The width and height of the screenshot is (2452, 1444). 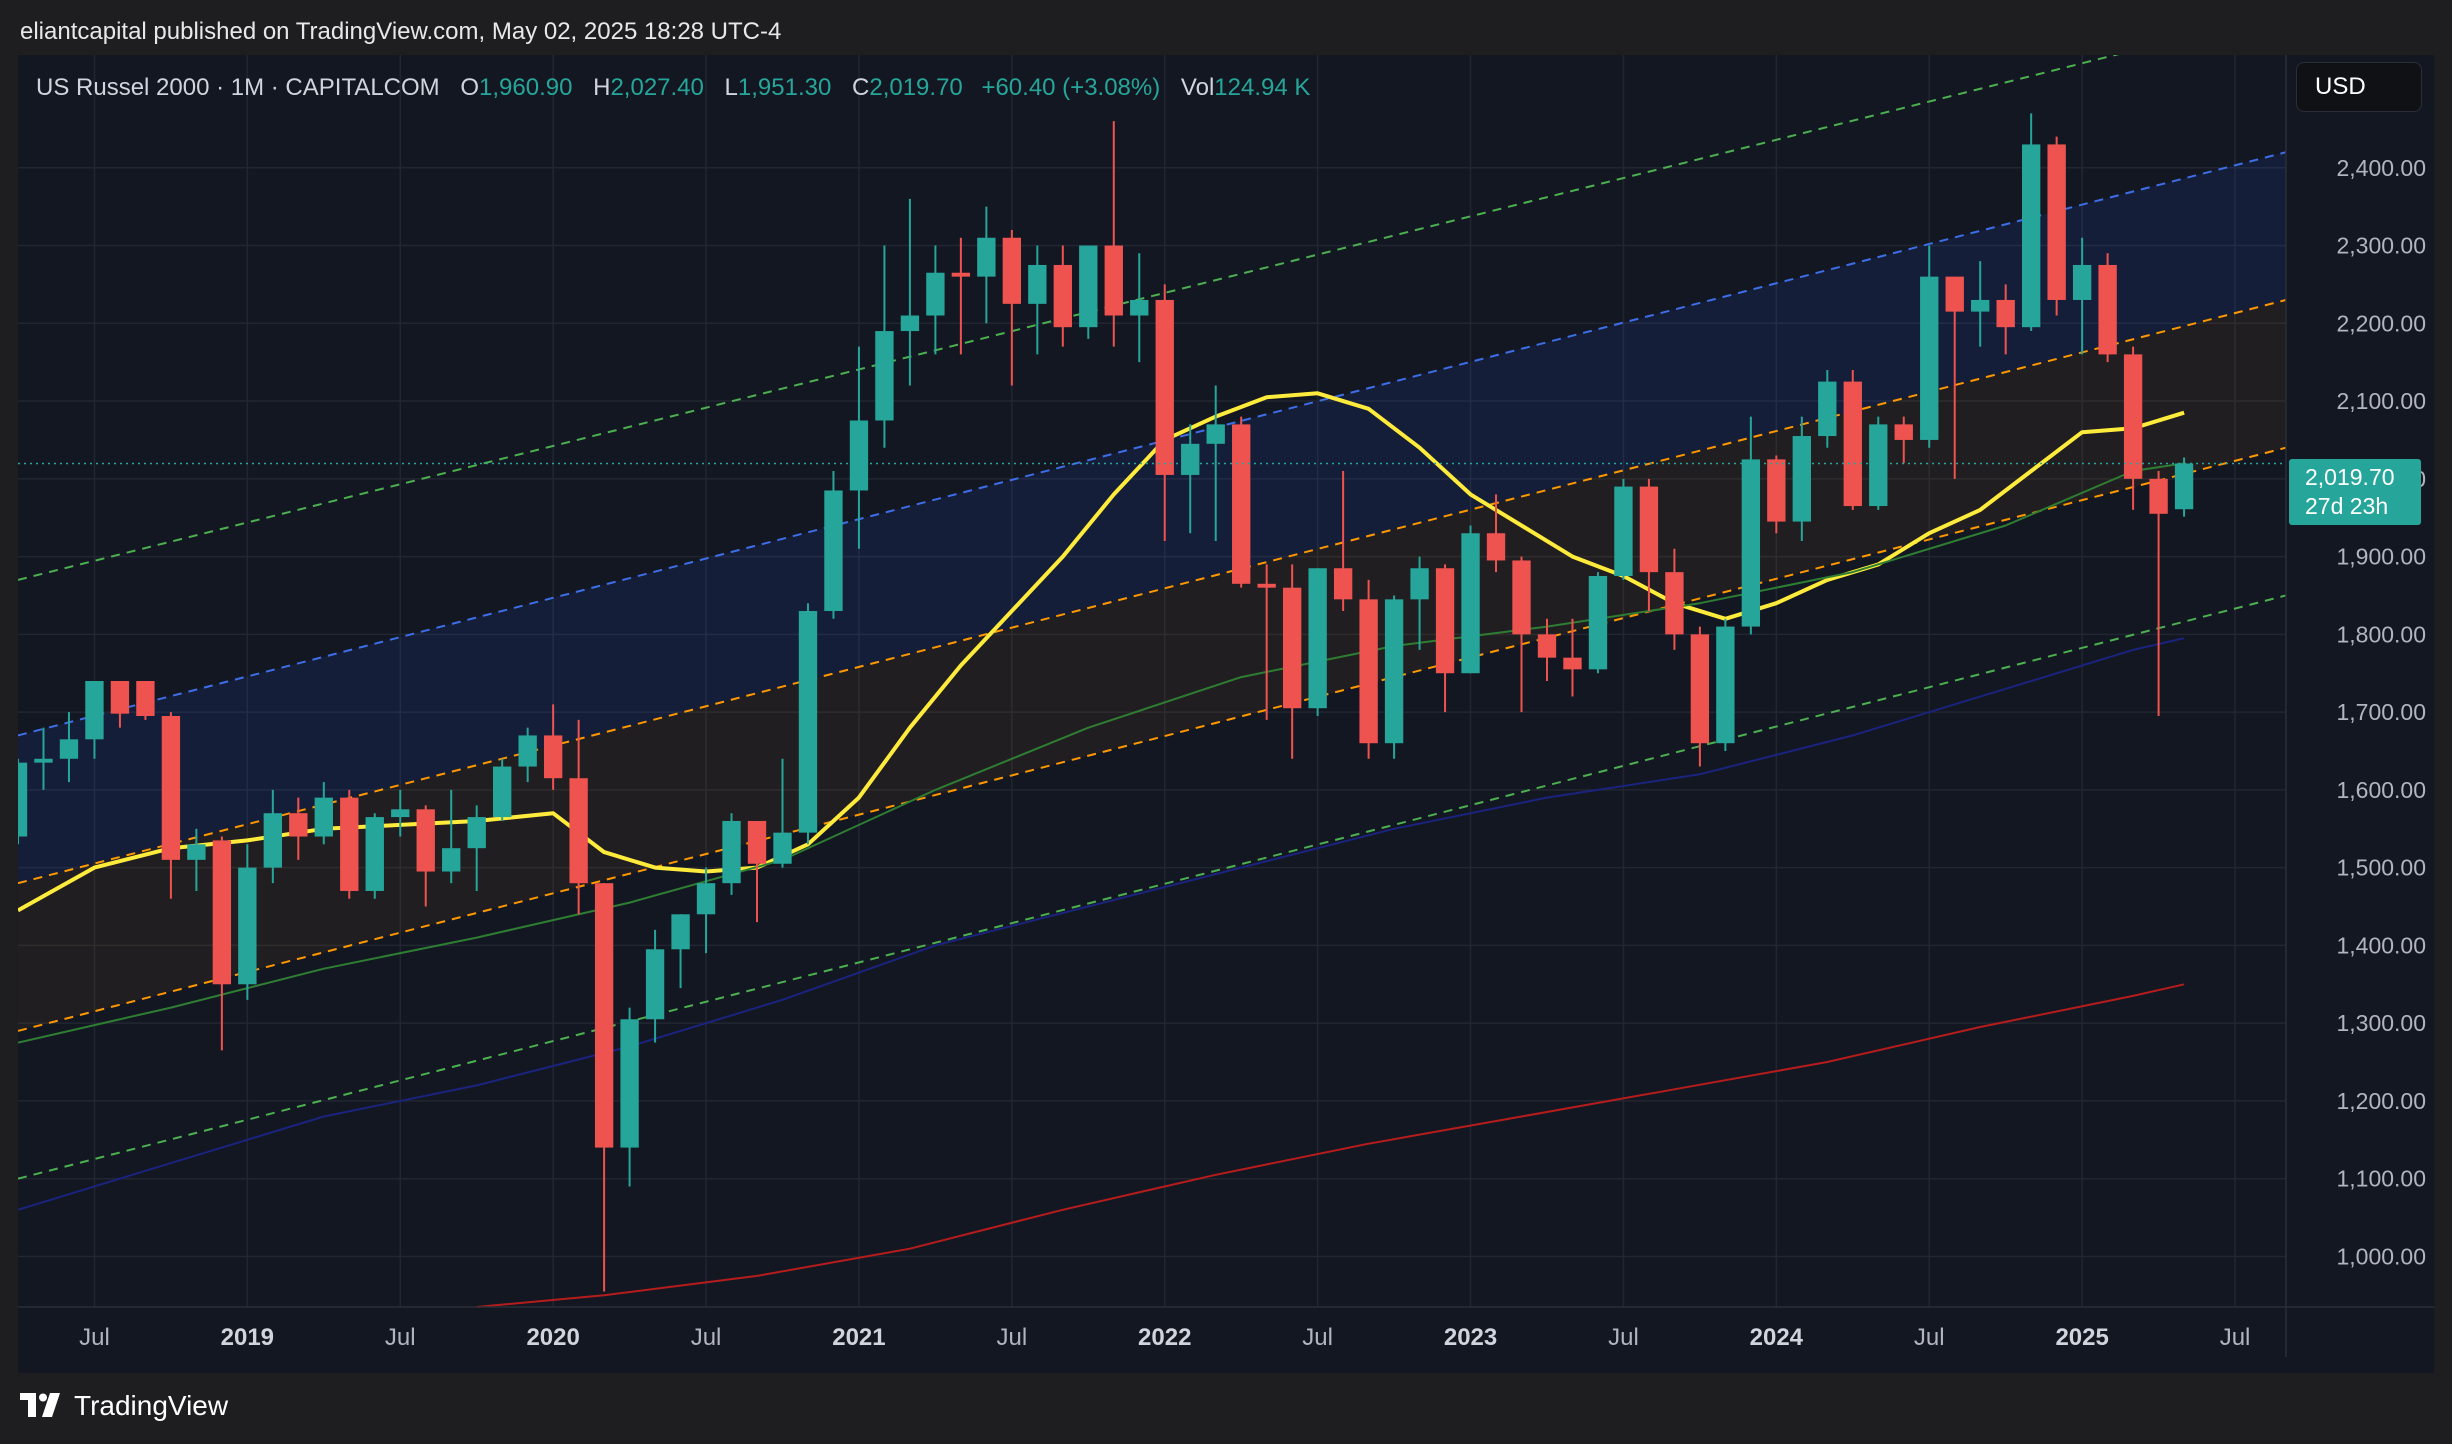 I want to click on bar-countdown: 27d 23h, so click(x=2347, y=506).